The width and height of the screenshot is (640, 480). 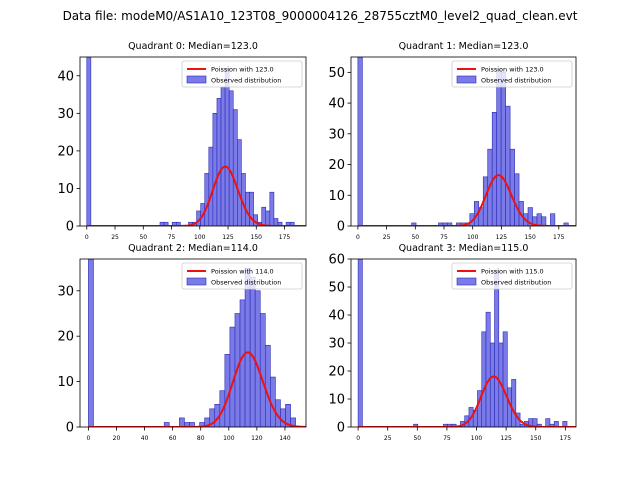 What do you see at coordinates (65, 189) in the screenshot?
I see `y-tick-label: 10` at bounding box center [65, 189].